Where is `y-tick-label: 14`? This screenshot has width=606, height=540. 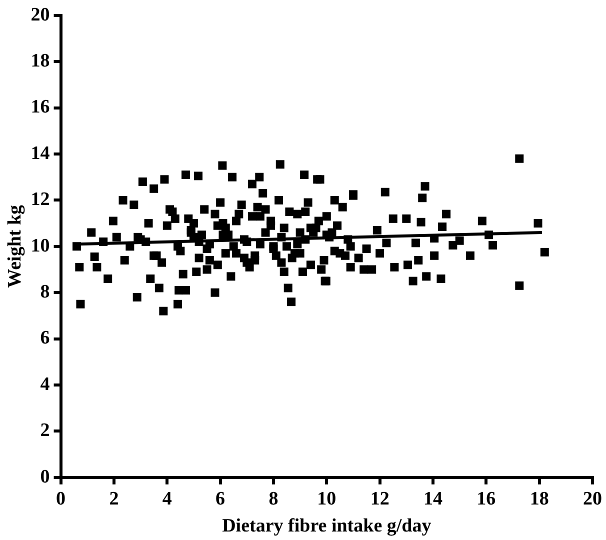 y-tick-label: 14 is located at coordinates (40, 153).